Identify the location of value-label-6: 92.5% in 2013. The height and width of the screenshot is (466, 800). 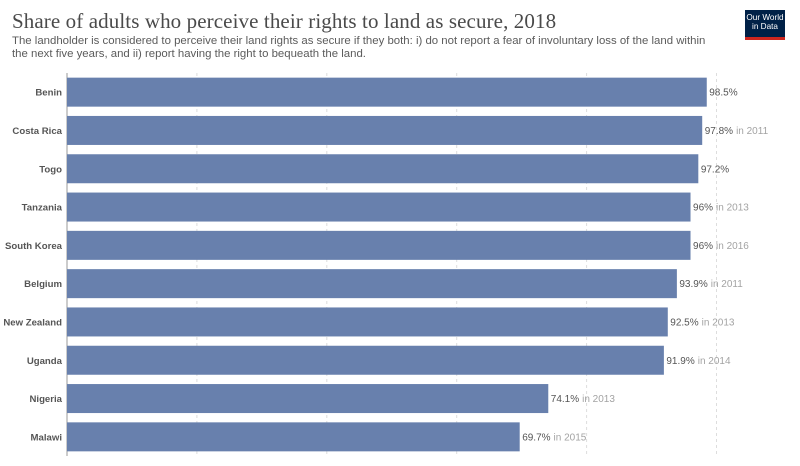
(702, 322).